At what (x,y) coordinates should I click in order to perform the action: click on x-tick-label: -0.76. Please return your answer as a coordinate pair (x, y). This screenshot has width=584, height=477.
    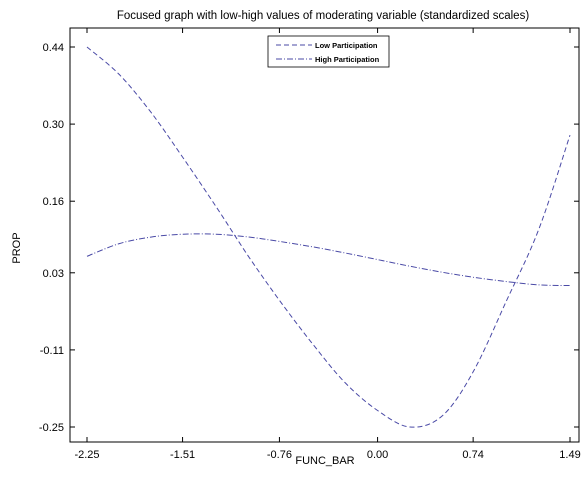
    Looking at the image, I should click on (279, 455).